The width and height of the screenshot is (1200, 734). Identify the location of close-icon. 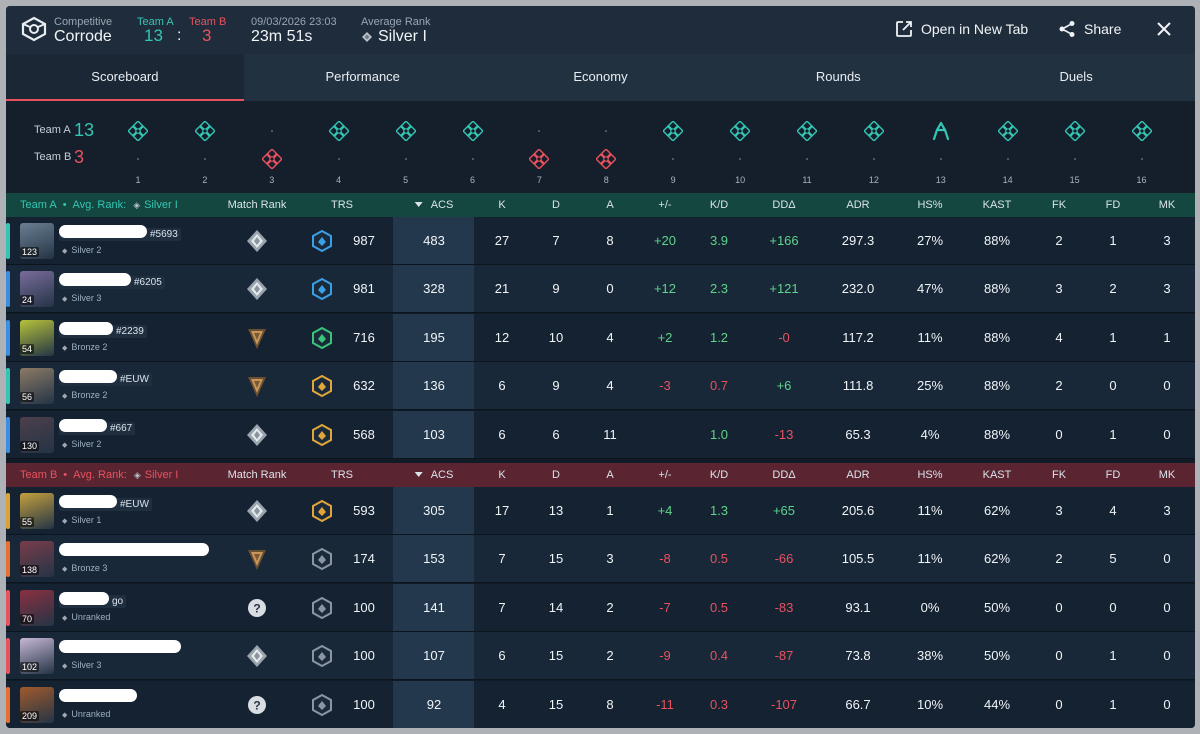
(1164, 29).